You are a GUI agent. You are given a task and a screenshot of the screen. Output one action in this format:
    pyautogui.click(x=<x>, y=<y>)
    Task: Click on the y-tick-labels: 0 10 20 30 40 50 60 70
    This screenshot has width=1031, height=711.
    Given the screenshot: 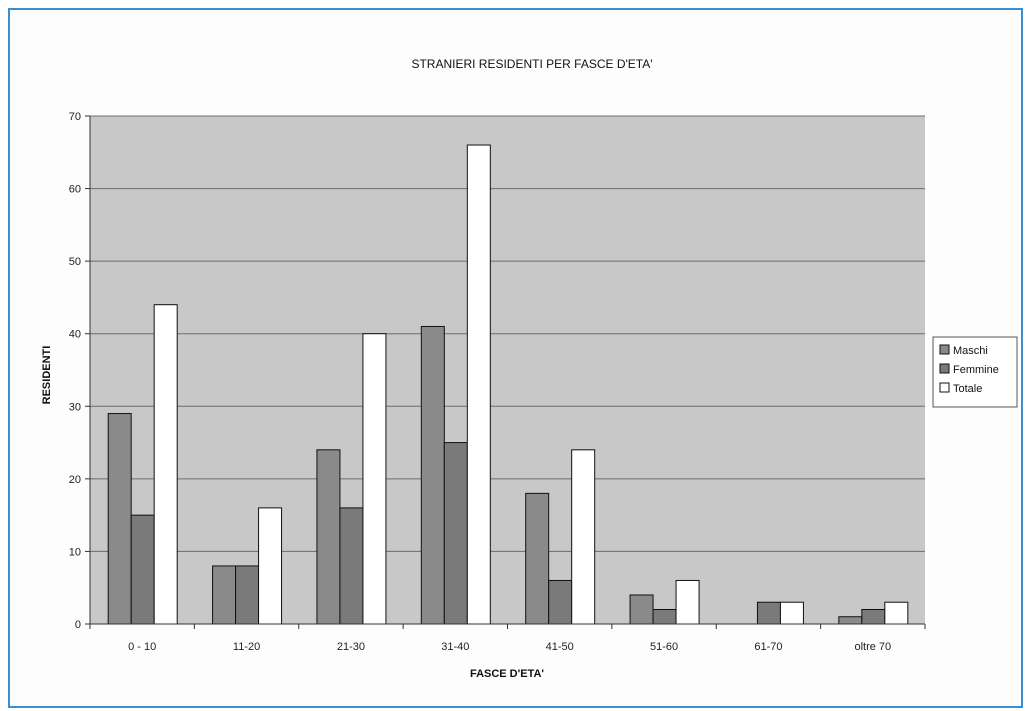 What is the action you would take?
    pyautogui.click(x=79, y=371)
    